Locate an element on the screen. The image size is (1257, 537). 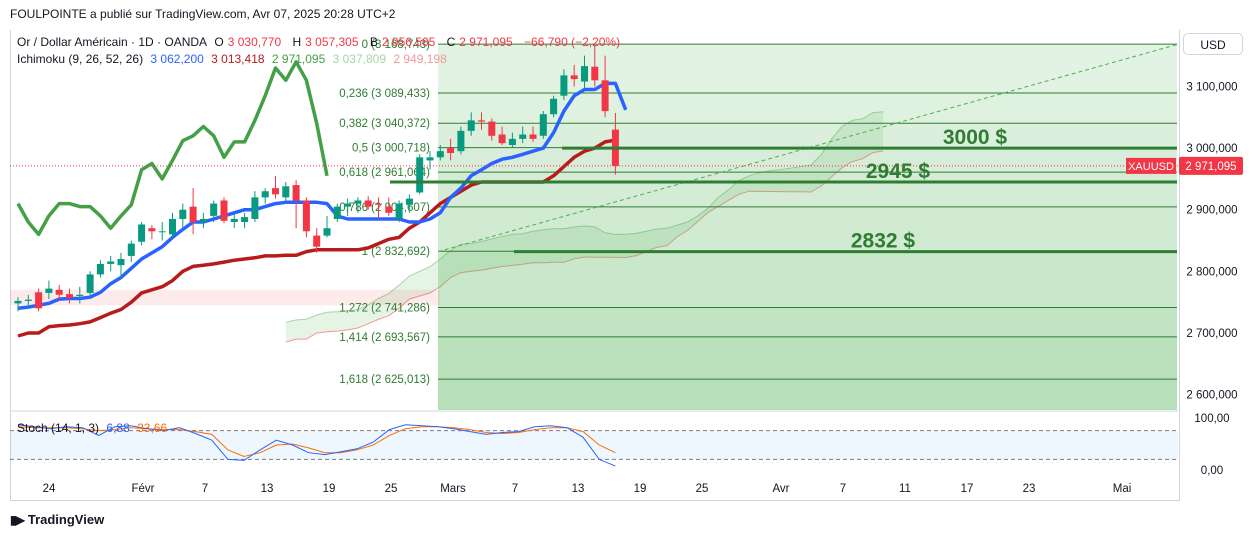
fib-level-label: 0,786 (2 904,607) is located at coordinates (384, 208).